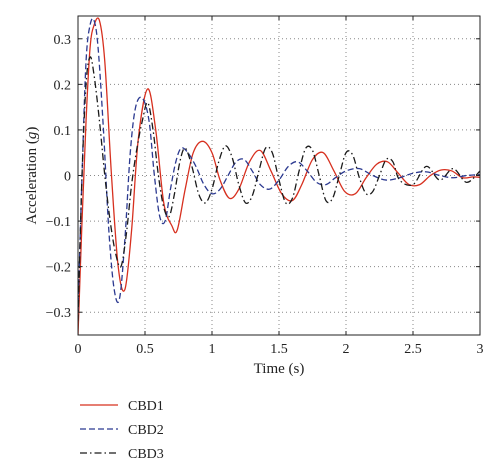  What do you see at coordinates (122, 430) in the screenshot?
I see `legend: CBD1 CBD2 CBD3` at bounding box center [122, 430].